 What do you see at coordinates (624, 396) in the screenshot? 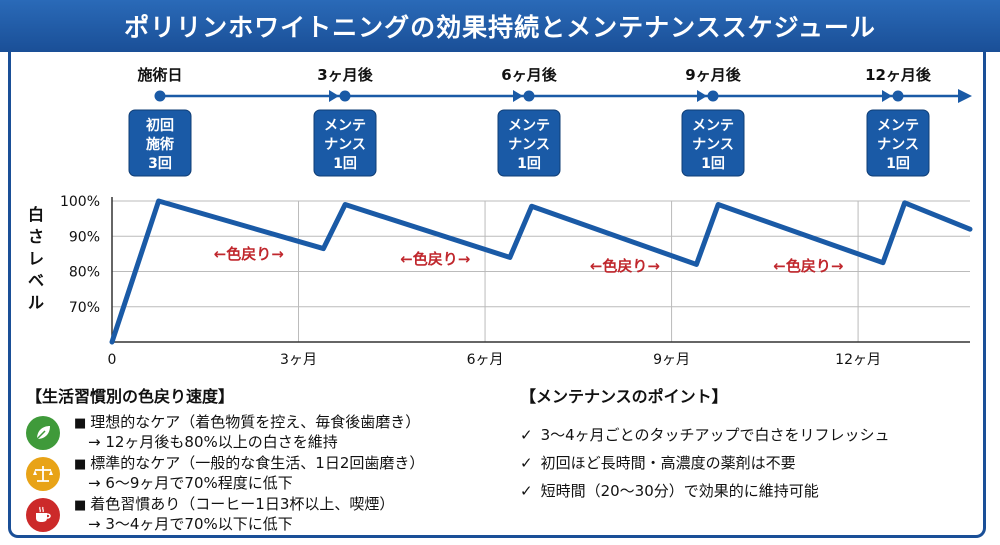
I see `points-title: 【メンテナンスのポイント】` at bounding box center [624, 396].